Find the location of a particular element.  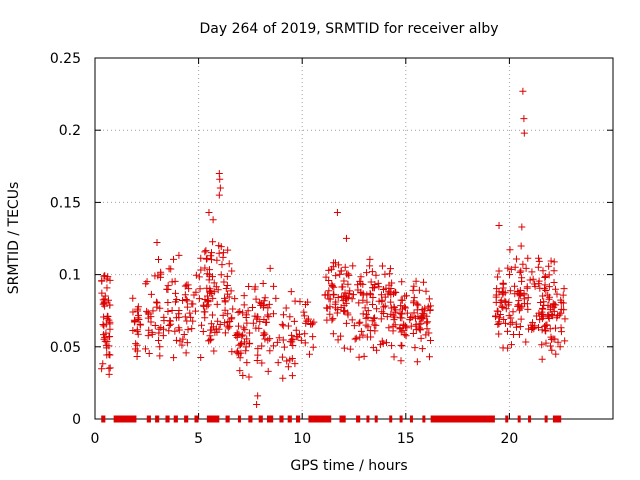

x-axis-title: GPS time / hours is located at coordinates (348, 466).